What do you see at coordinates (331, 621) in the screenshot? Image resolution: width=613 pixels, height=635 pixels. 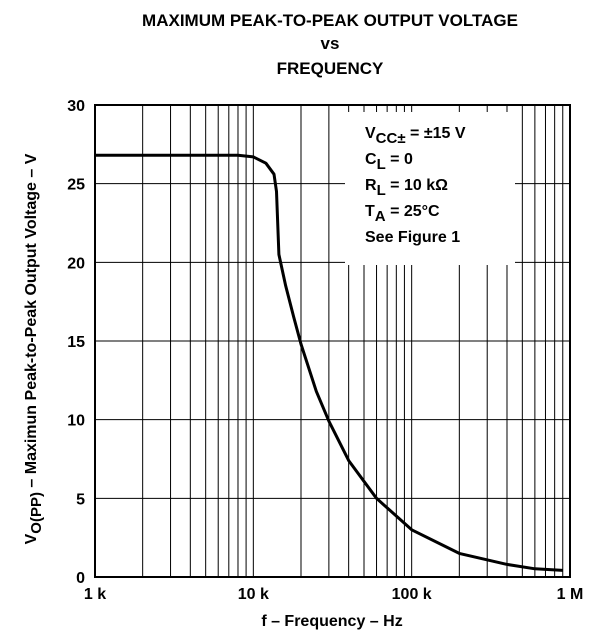 I see `x-axis-label: f – Frequency – Hz` at bounding box center [331, 621].